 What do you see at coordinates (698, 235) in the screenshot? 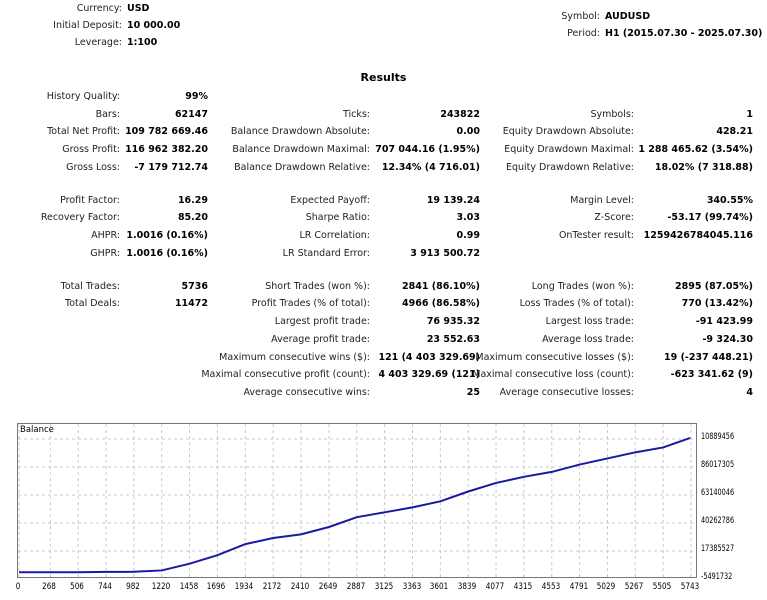
I see `stat-value: 1259426784045.116` at bounding box center [698, 235].